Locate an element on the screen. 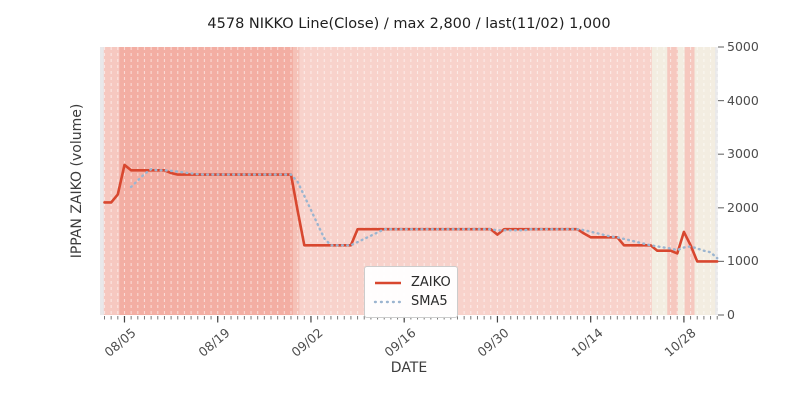 The image size is (800, 400). y-tick-label: 1000 is located at coordinates (743, 261).